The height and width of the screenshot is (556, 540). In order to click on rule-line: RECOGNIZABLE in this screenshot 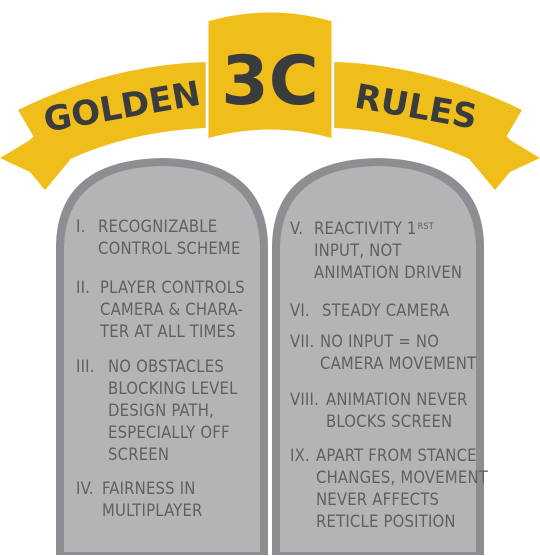, I will do `click(158, 226)`.